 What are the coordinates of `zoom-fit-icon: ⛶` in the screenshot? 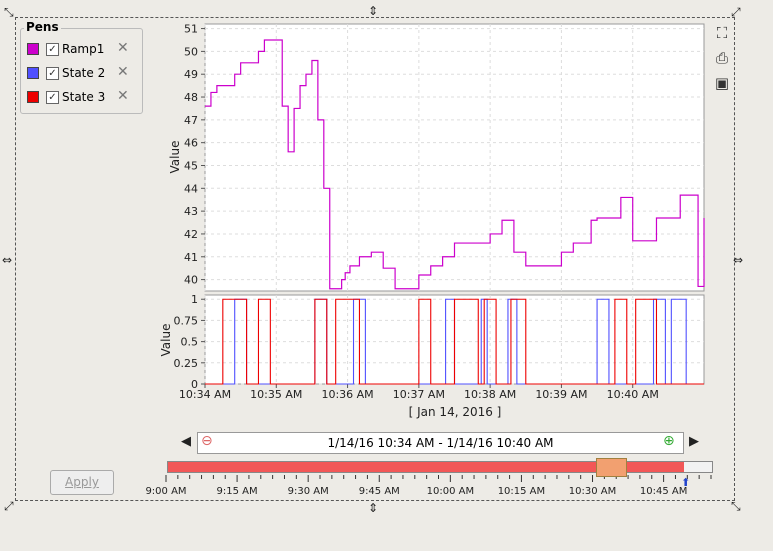 It's located at (722, 33).